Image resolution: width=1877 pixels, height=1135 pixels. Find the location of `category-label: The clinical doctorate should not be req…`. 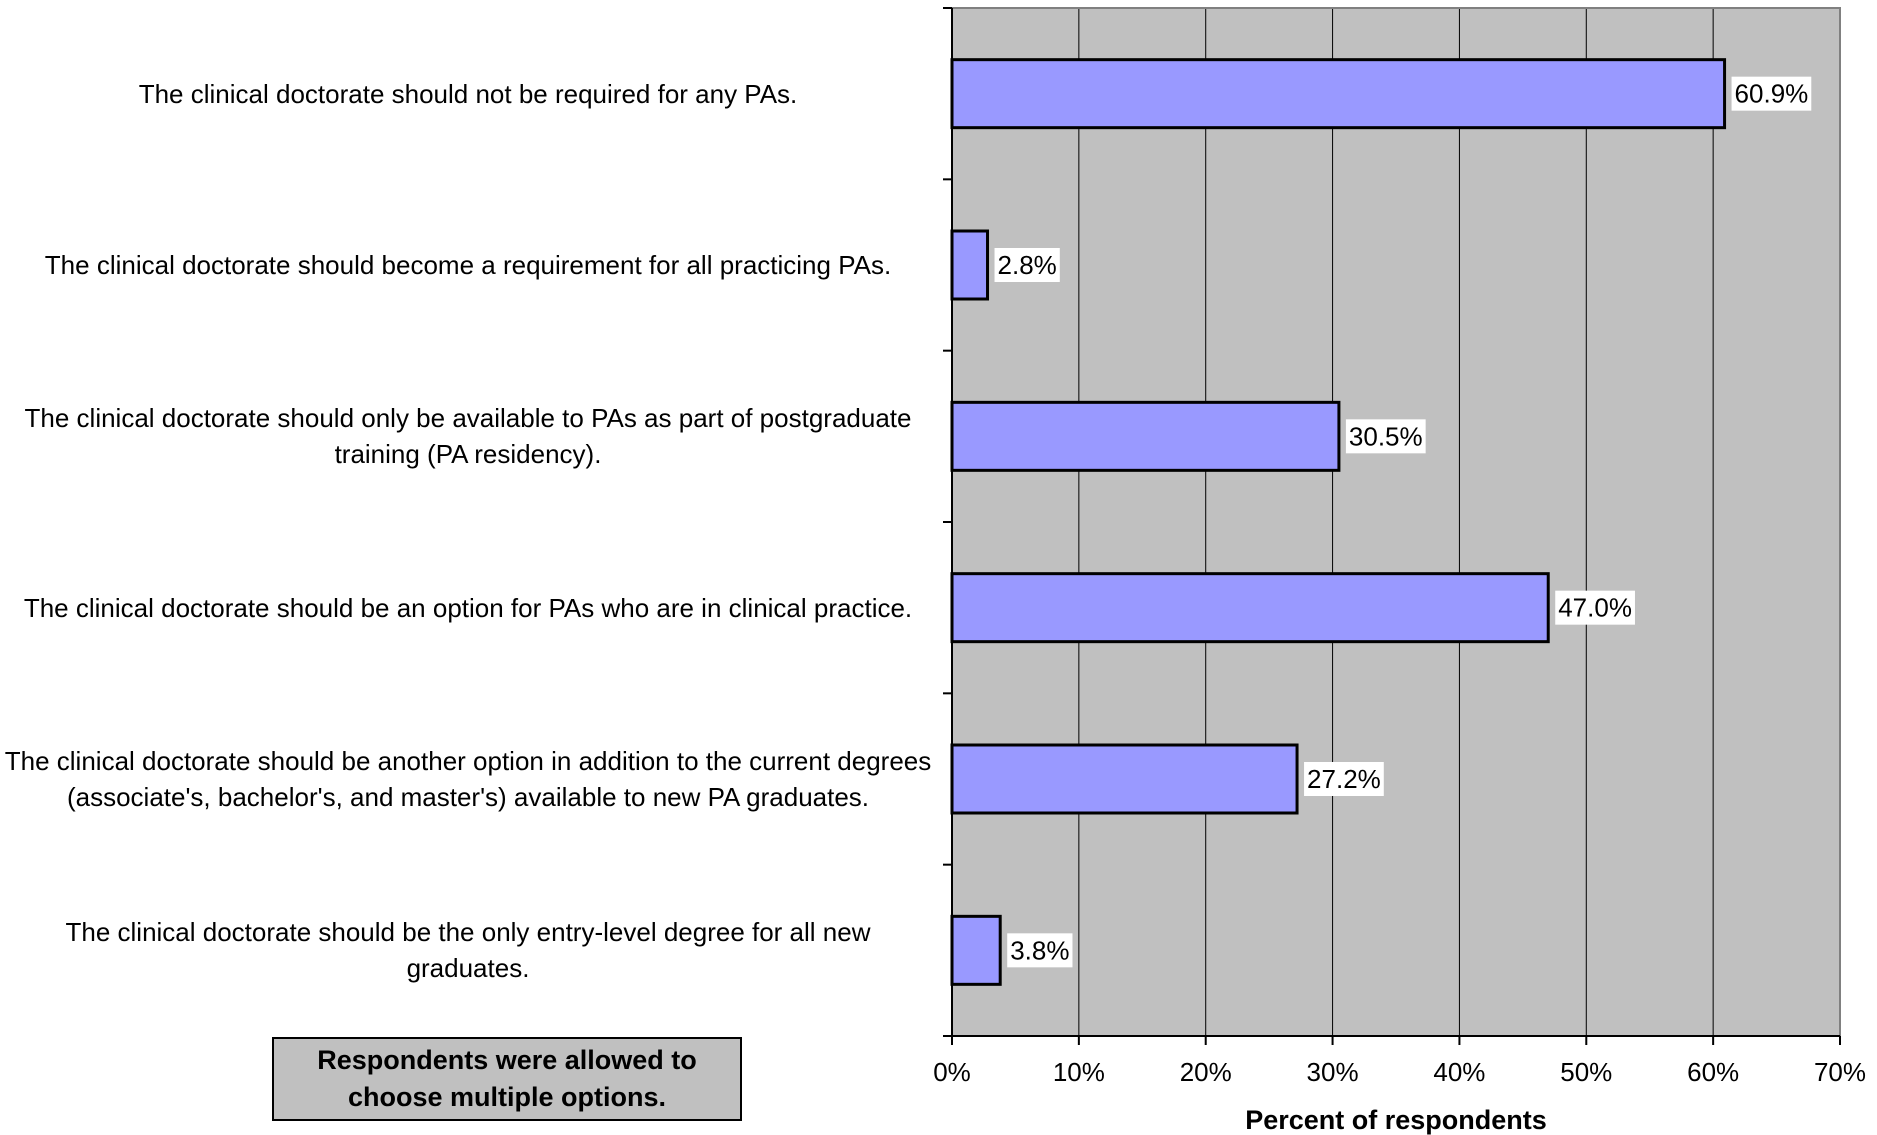

category-label: The clinical doctorate should not be req… is located at coordinates (468, 93).